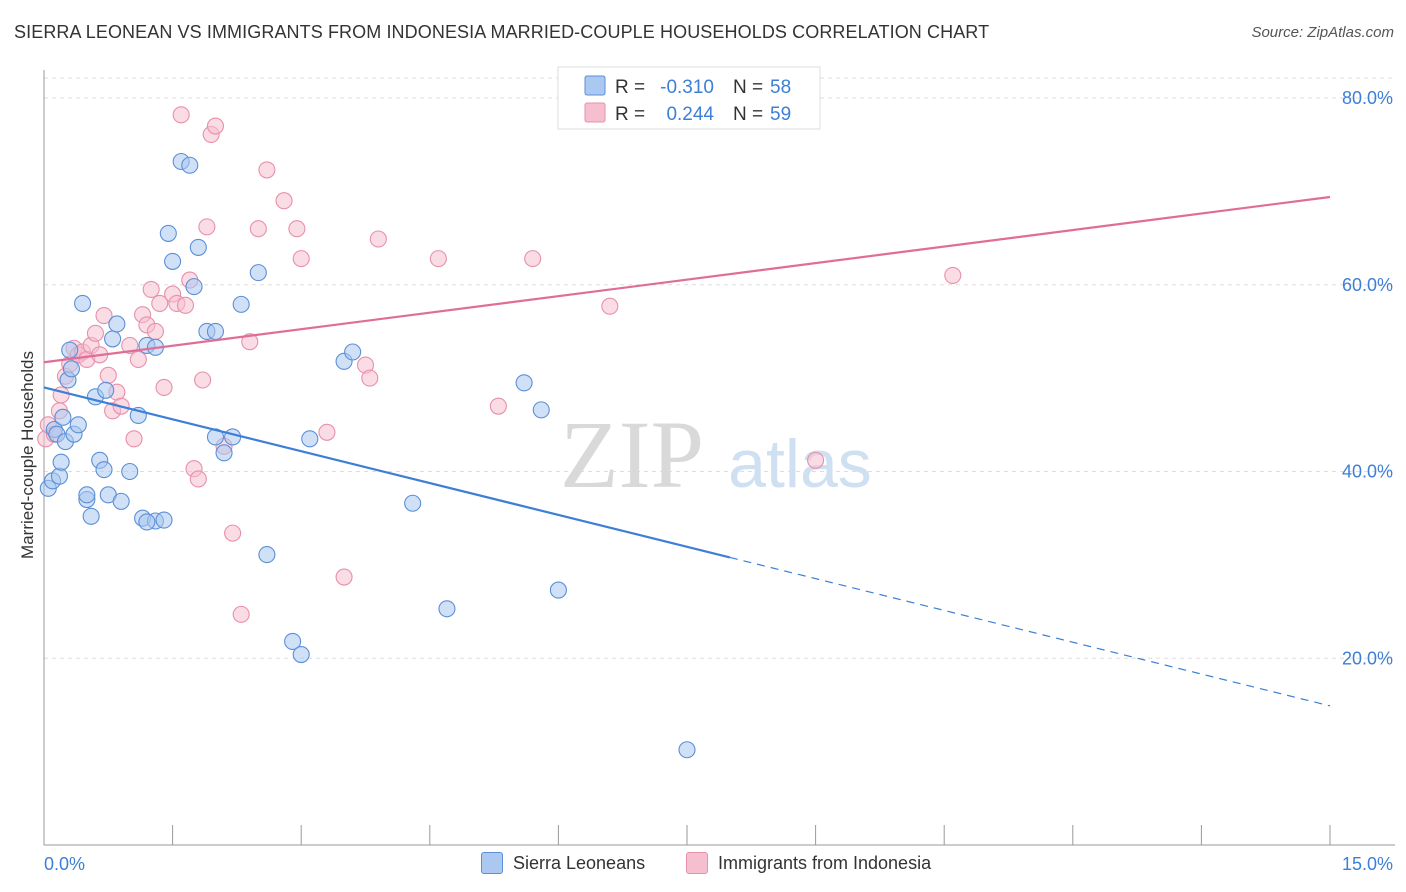 This screenshot has width=1406, height=892. I want to click on trend-line-sierra-leonean, so click(387, 472).